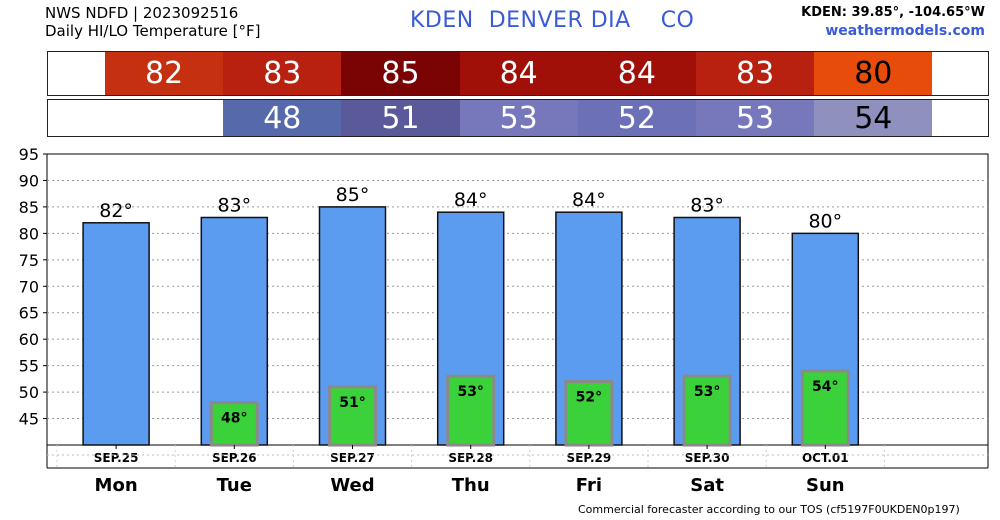 The image size is (1000, 520). What do you see at coordinates (589, 398) in the screenshot?
I see `low-bar-label: 52°` at bounding box center [589, 398].